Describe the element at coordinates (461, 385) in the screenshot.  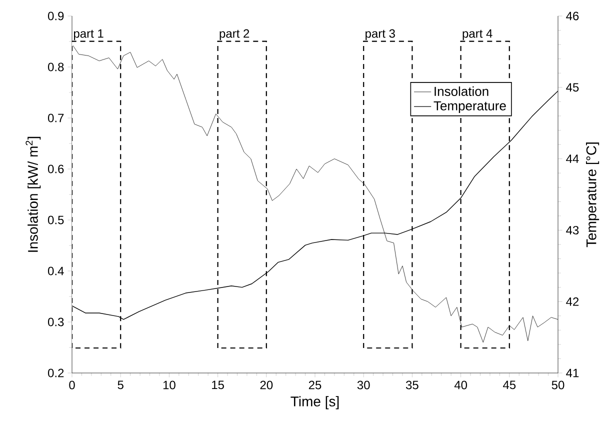
I see `x-tick-label: 40` at that location.